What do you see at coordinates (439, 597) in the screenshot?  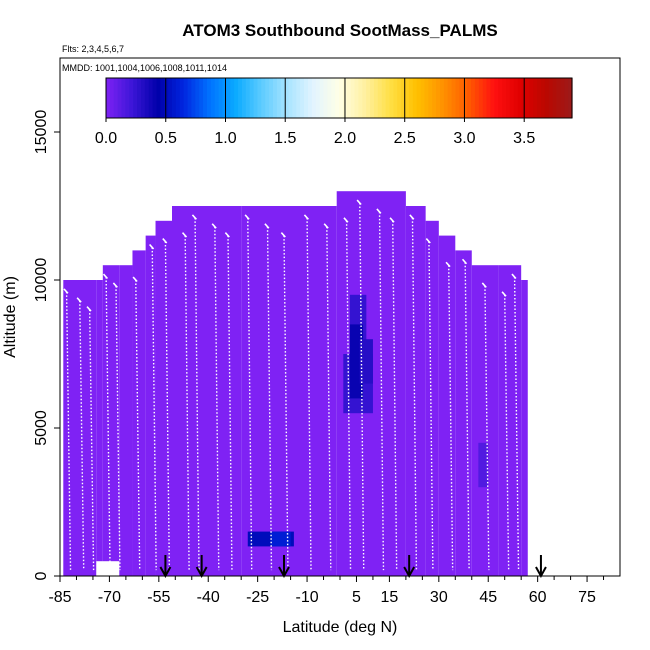 I see `x-tick-label: 30` at bounding box center [439, 597].